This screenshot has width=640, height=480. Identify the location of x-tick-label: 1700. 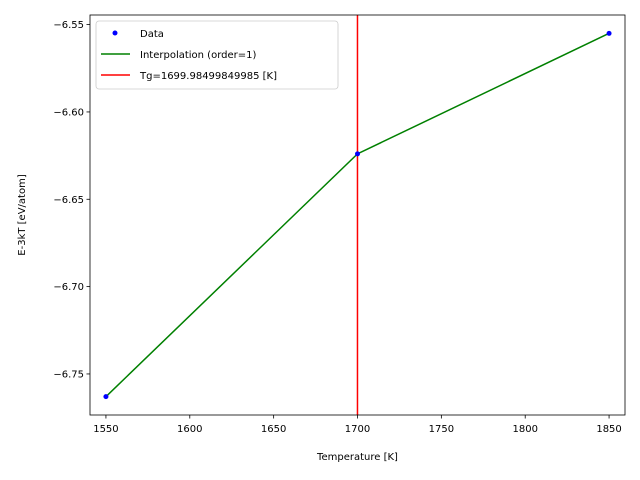
(357, 429).